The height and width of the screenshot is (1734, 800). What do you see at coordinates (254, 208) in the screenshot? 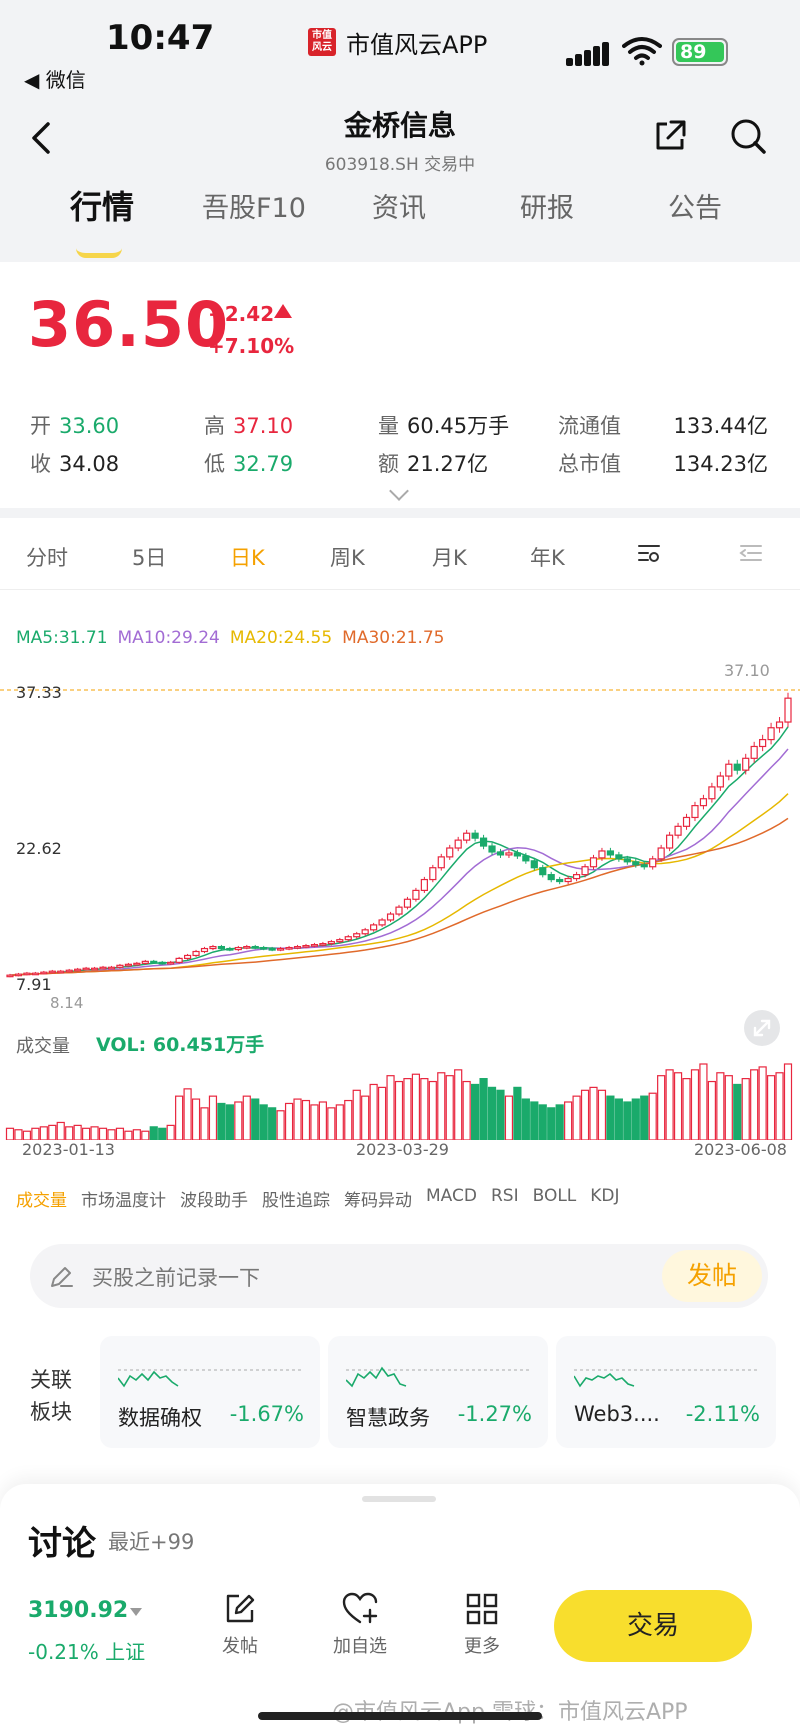
I see `tab-f10: 吾股F10` at bounding box center [254, 208].